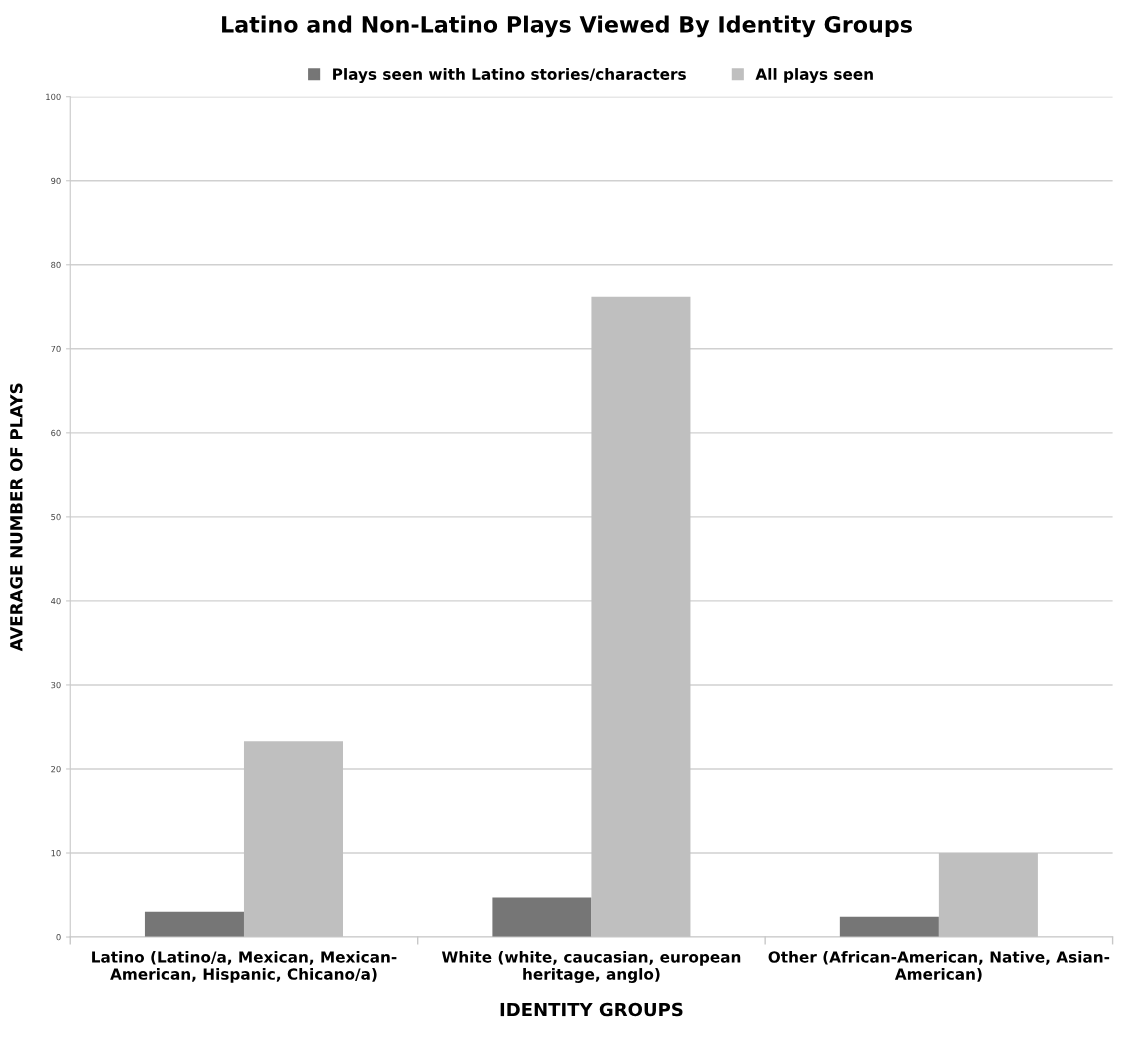 The height and width of the screenshot is (1040, 1133). I want to click on y-tick-label: 70, so click(56, 349).